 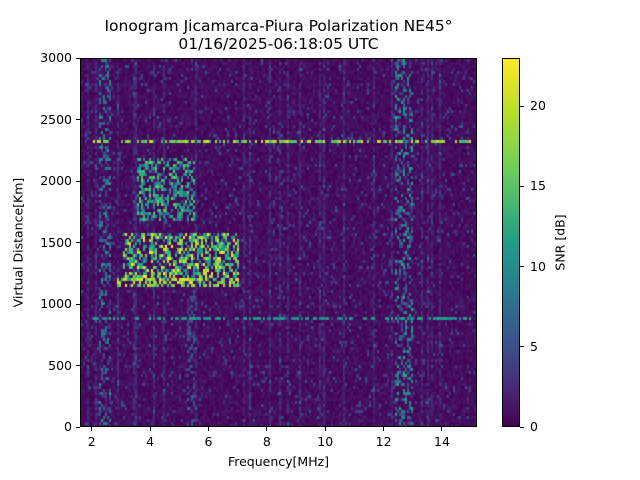 What do you see at coordinates (511, 242) in the screenshot?
I see `colorbar` at bounding box center [511, 242].